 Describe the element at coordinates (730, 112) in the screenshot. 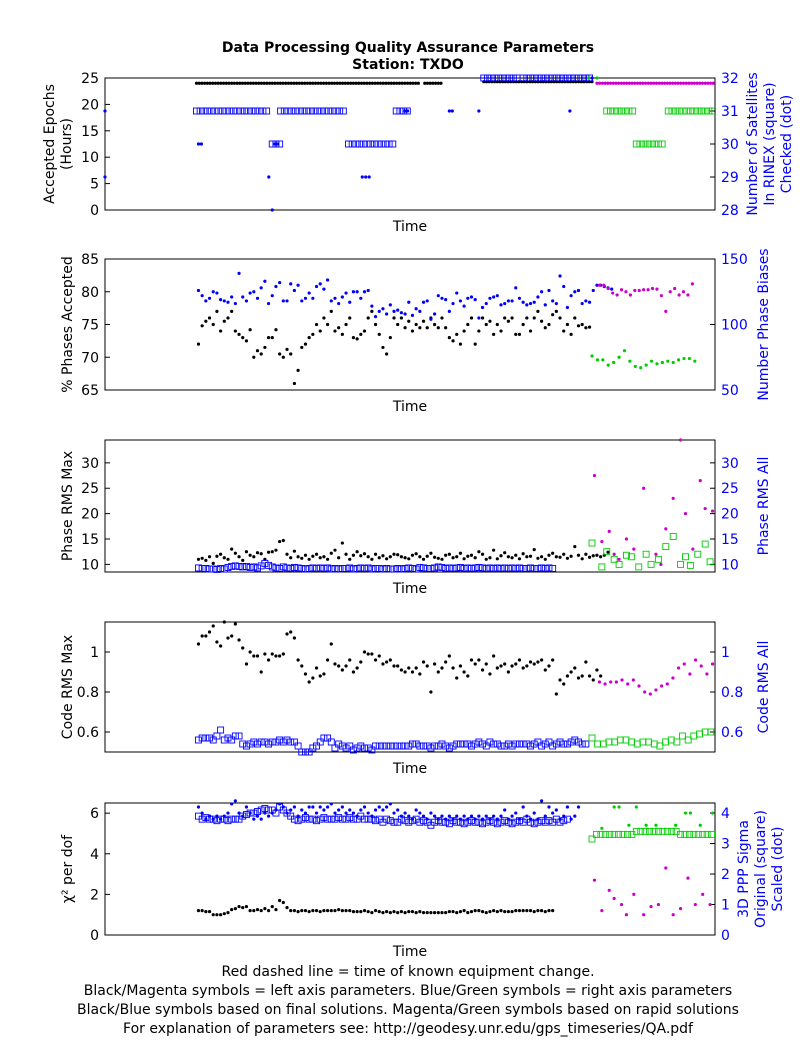

I see `y-tick-label-right: 31` at that location.